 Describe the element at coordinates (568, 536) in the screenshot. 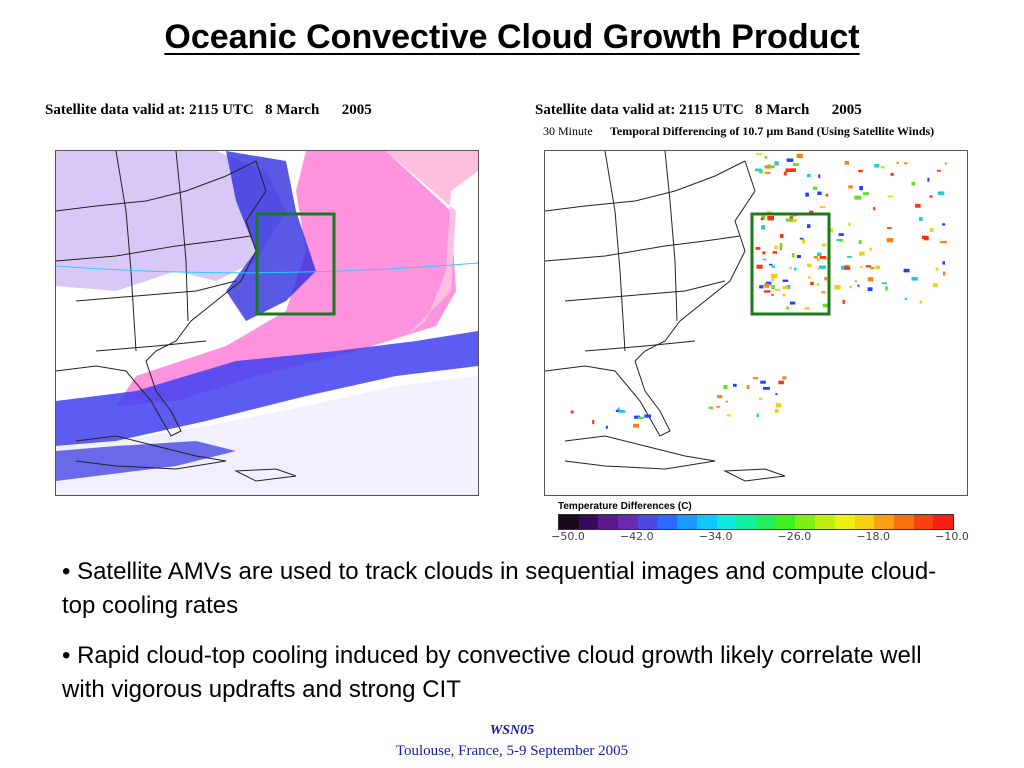

I see `colorbar-tick-label: −50.0` at that location.